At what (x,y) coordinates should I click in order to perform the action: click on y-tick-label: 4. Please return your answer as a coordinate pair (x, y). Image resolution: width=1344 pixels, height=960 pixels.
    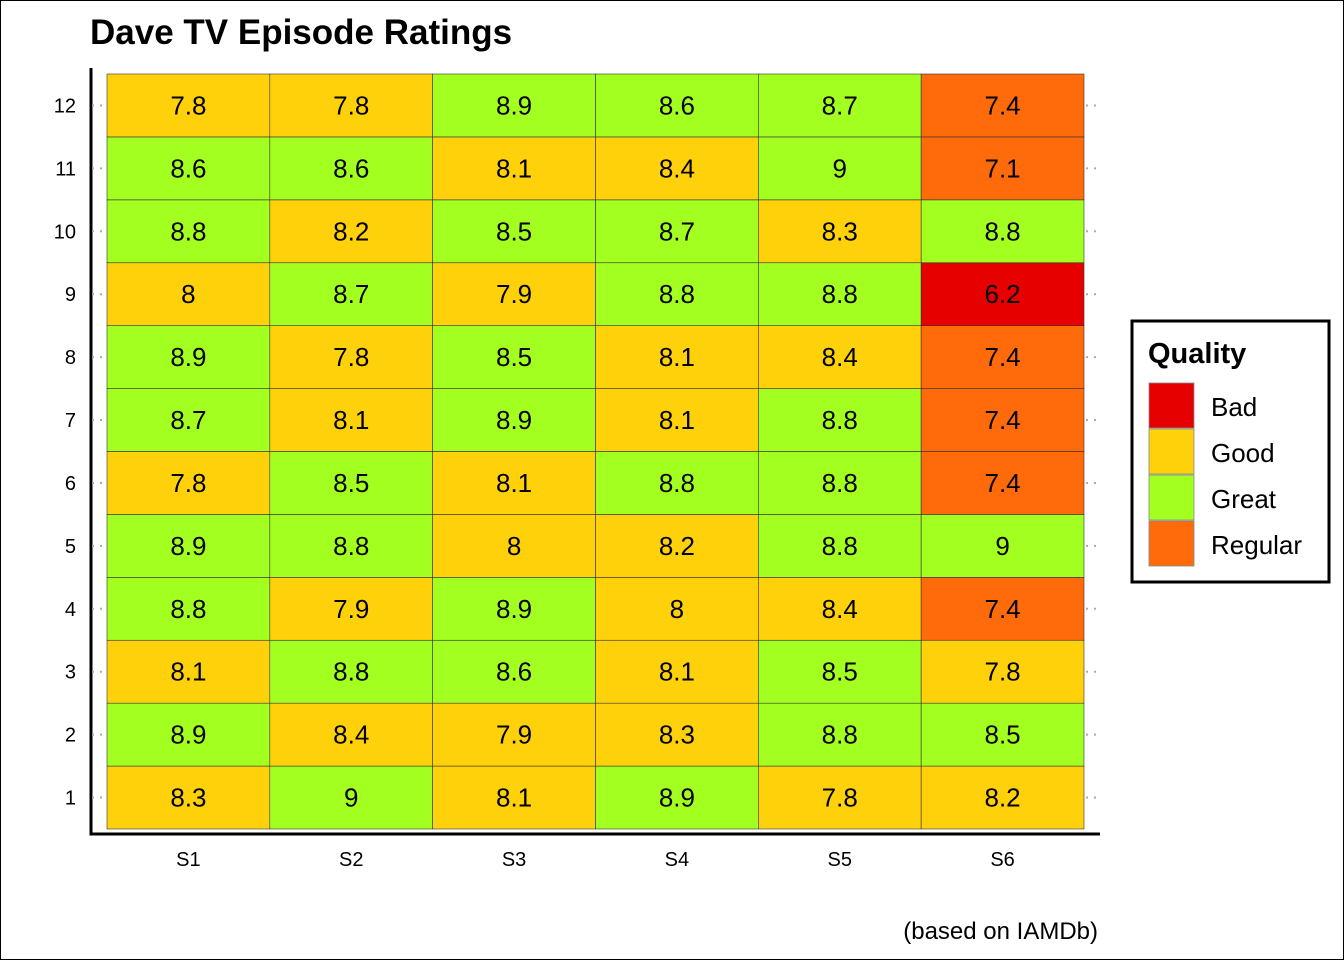
    Looking at the image, I should click on (70, 610).